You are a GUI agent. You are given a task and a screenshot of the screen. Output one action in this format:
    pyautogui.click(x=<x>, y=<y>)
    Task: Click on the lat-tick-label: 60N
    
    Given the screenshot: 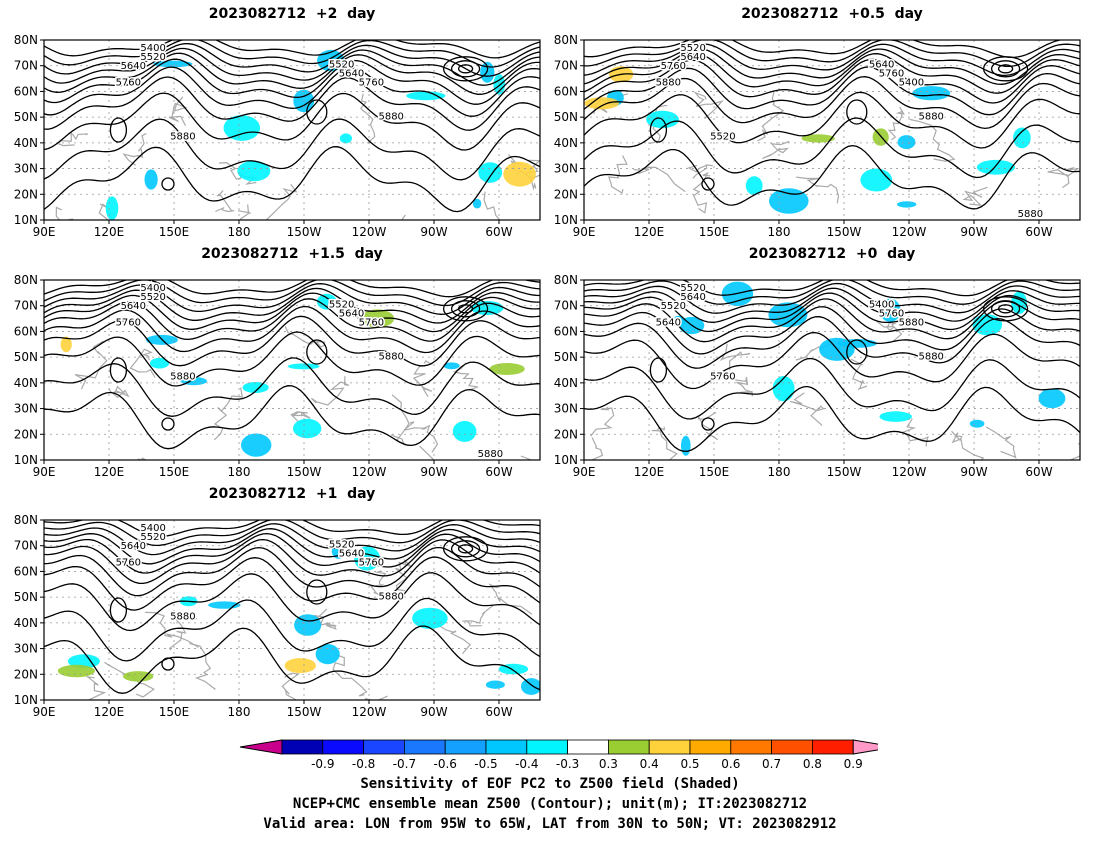 What is the action you would take?
    pyautogui.click(x=26, y=331)
    